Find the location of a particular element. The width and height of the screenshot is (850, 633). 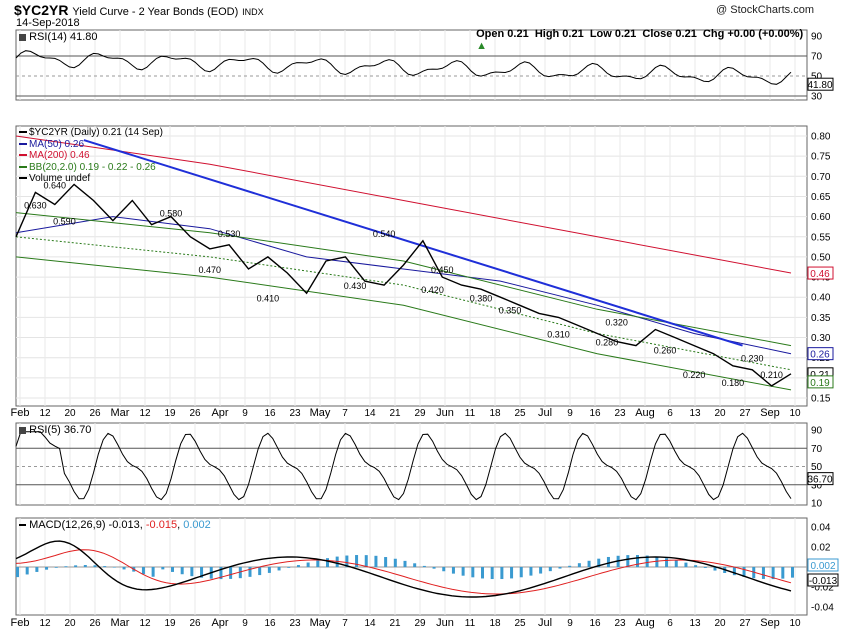

price-tick-label: 0.50 is located at coordinates (821, 257).